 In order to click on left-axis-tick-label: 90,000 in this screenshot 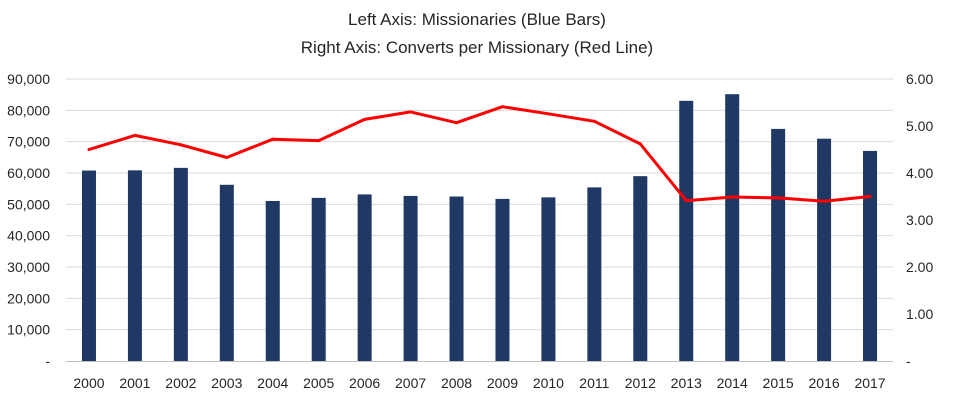, I will do `click(28, 79)`.